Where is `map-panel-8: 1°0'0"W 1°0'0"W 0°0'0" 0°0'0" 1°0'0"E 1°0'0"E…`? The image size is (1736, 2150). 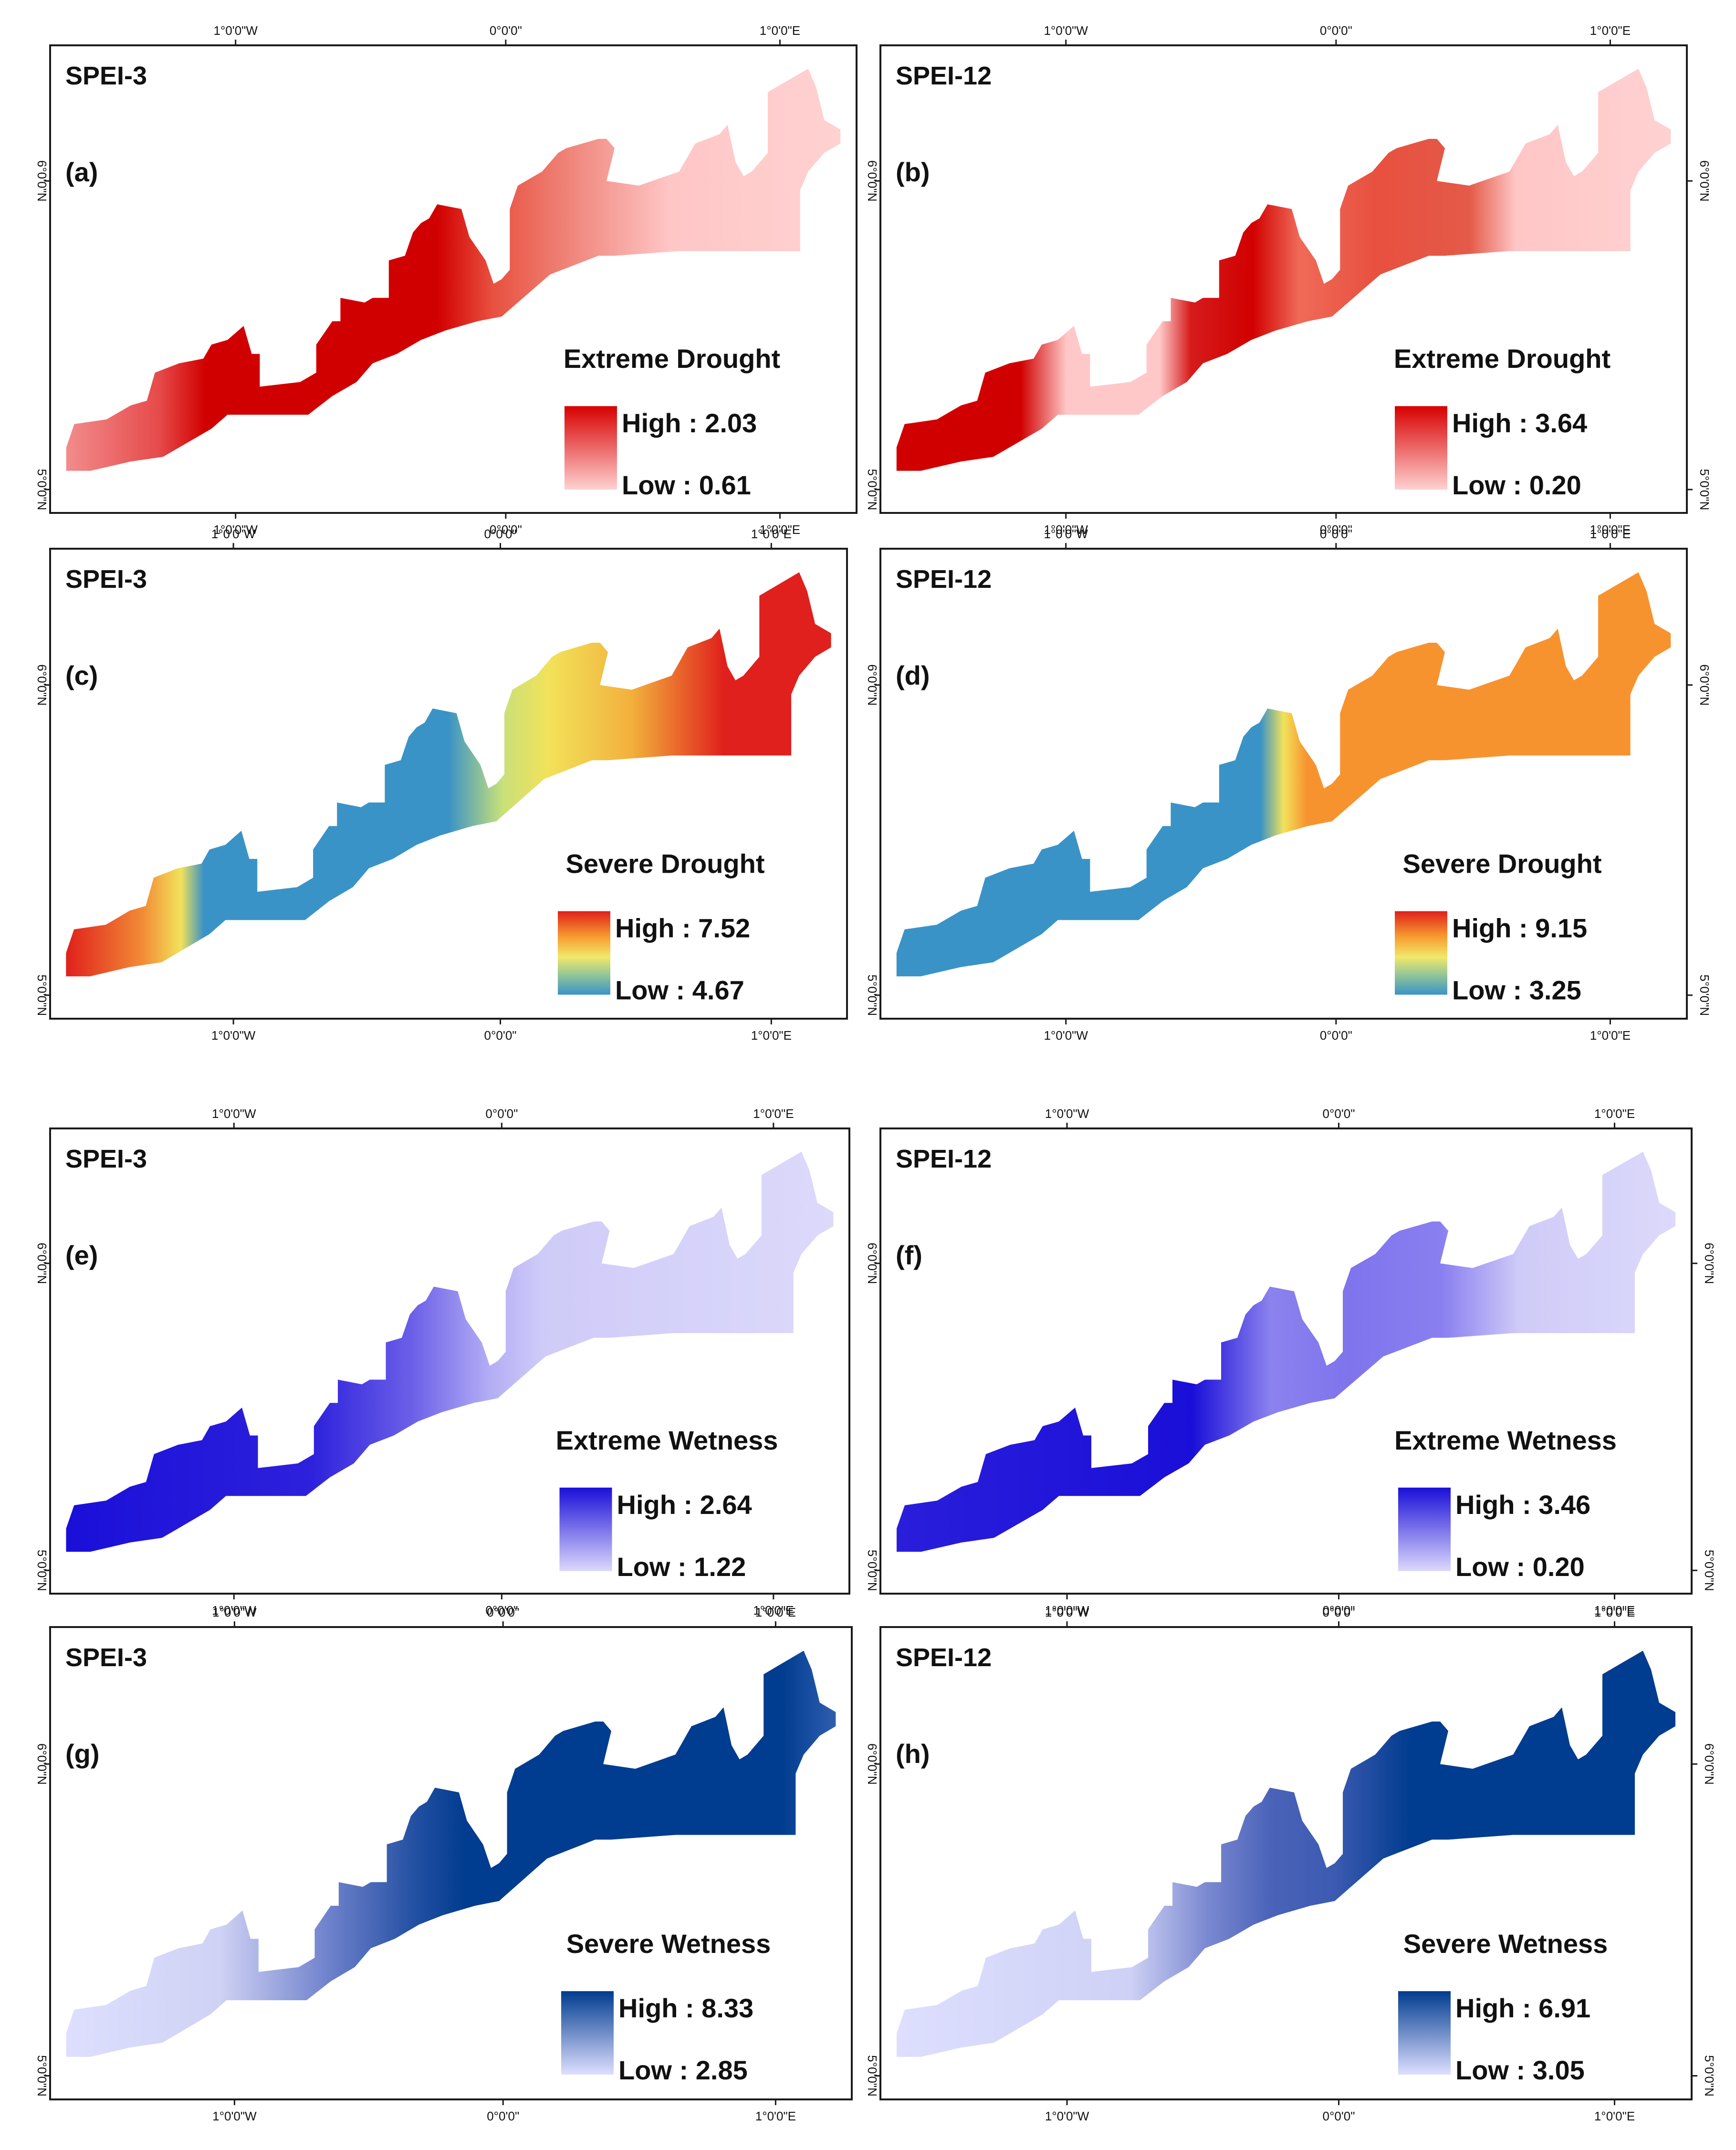 map-panel-8: 1°0'0"W 1°0'0"W 0°0'0" 0°0'0" 1°0'0"E 1°0'0"E… is located at coordinates (1290, 1864).